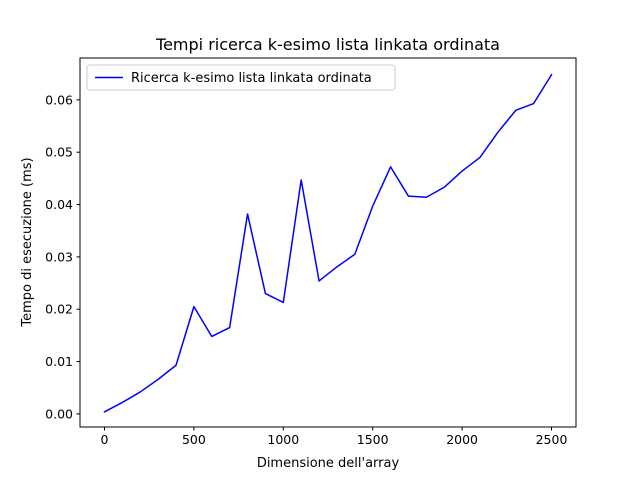 Image resolution: width=640 pixels, height=480 pixels. I want to click on x-tick-label: 0, so click(105, 439).